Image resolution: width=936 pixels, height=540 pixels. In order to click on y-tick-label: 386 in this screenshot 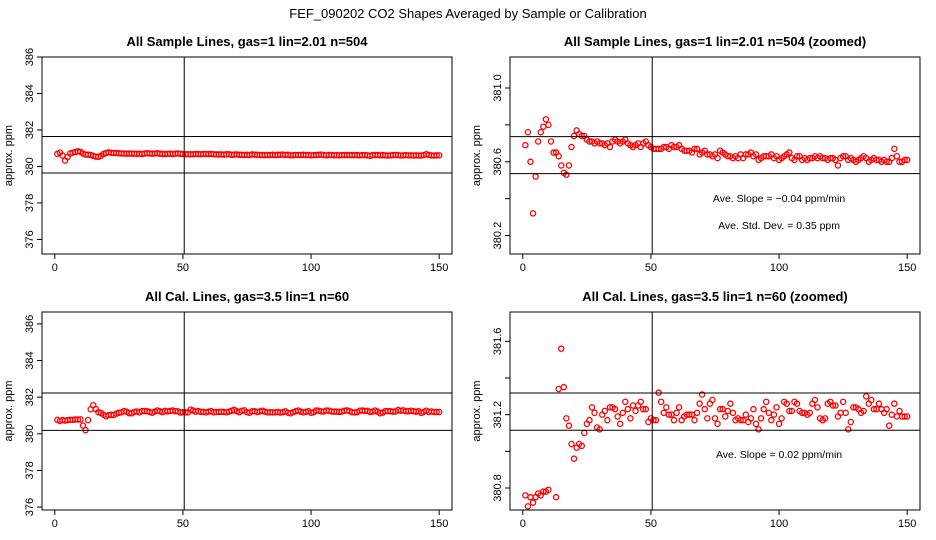, I will do `click(30, 324)`.